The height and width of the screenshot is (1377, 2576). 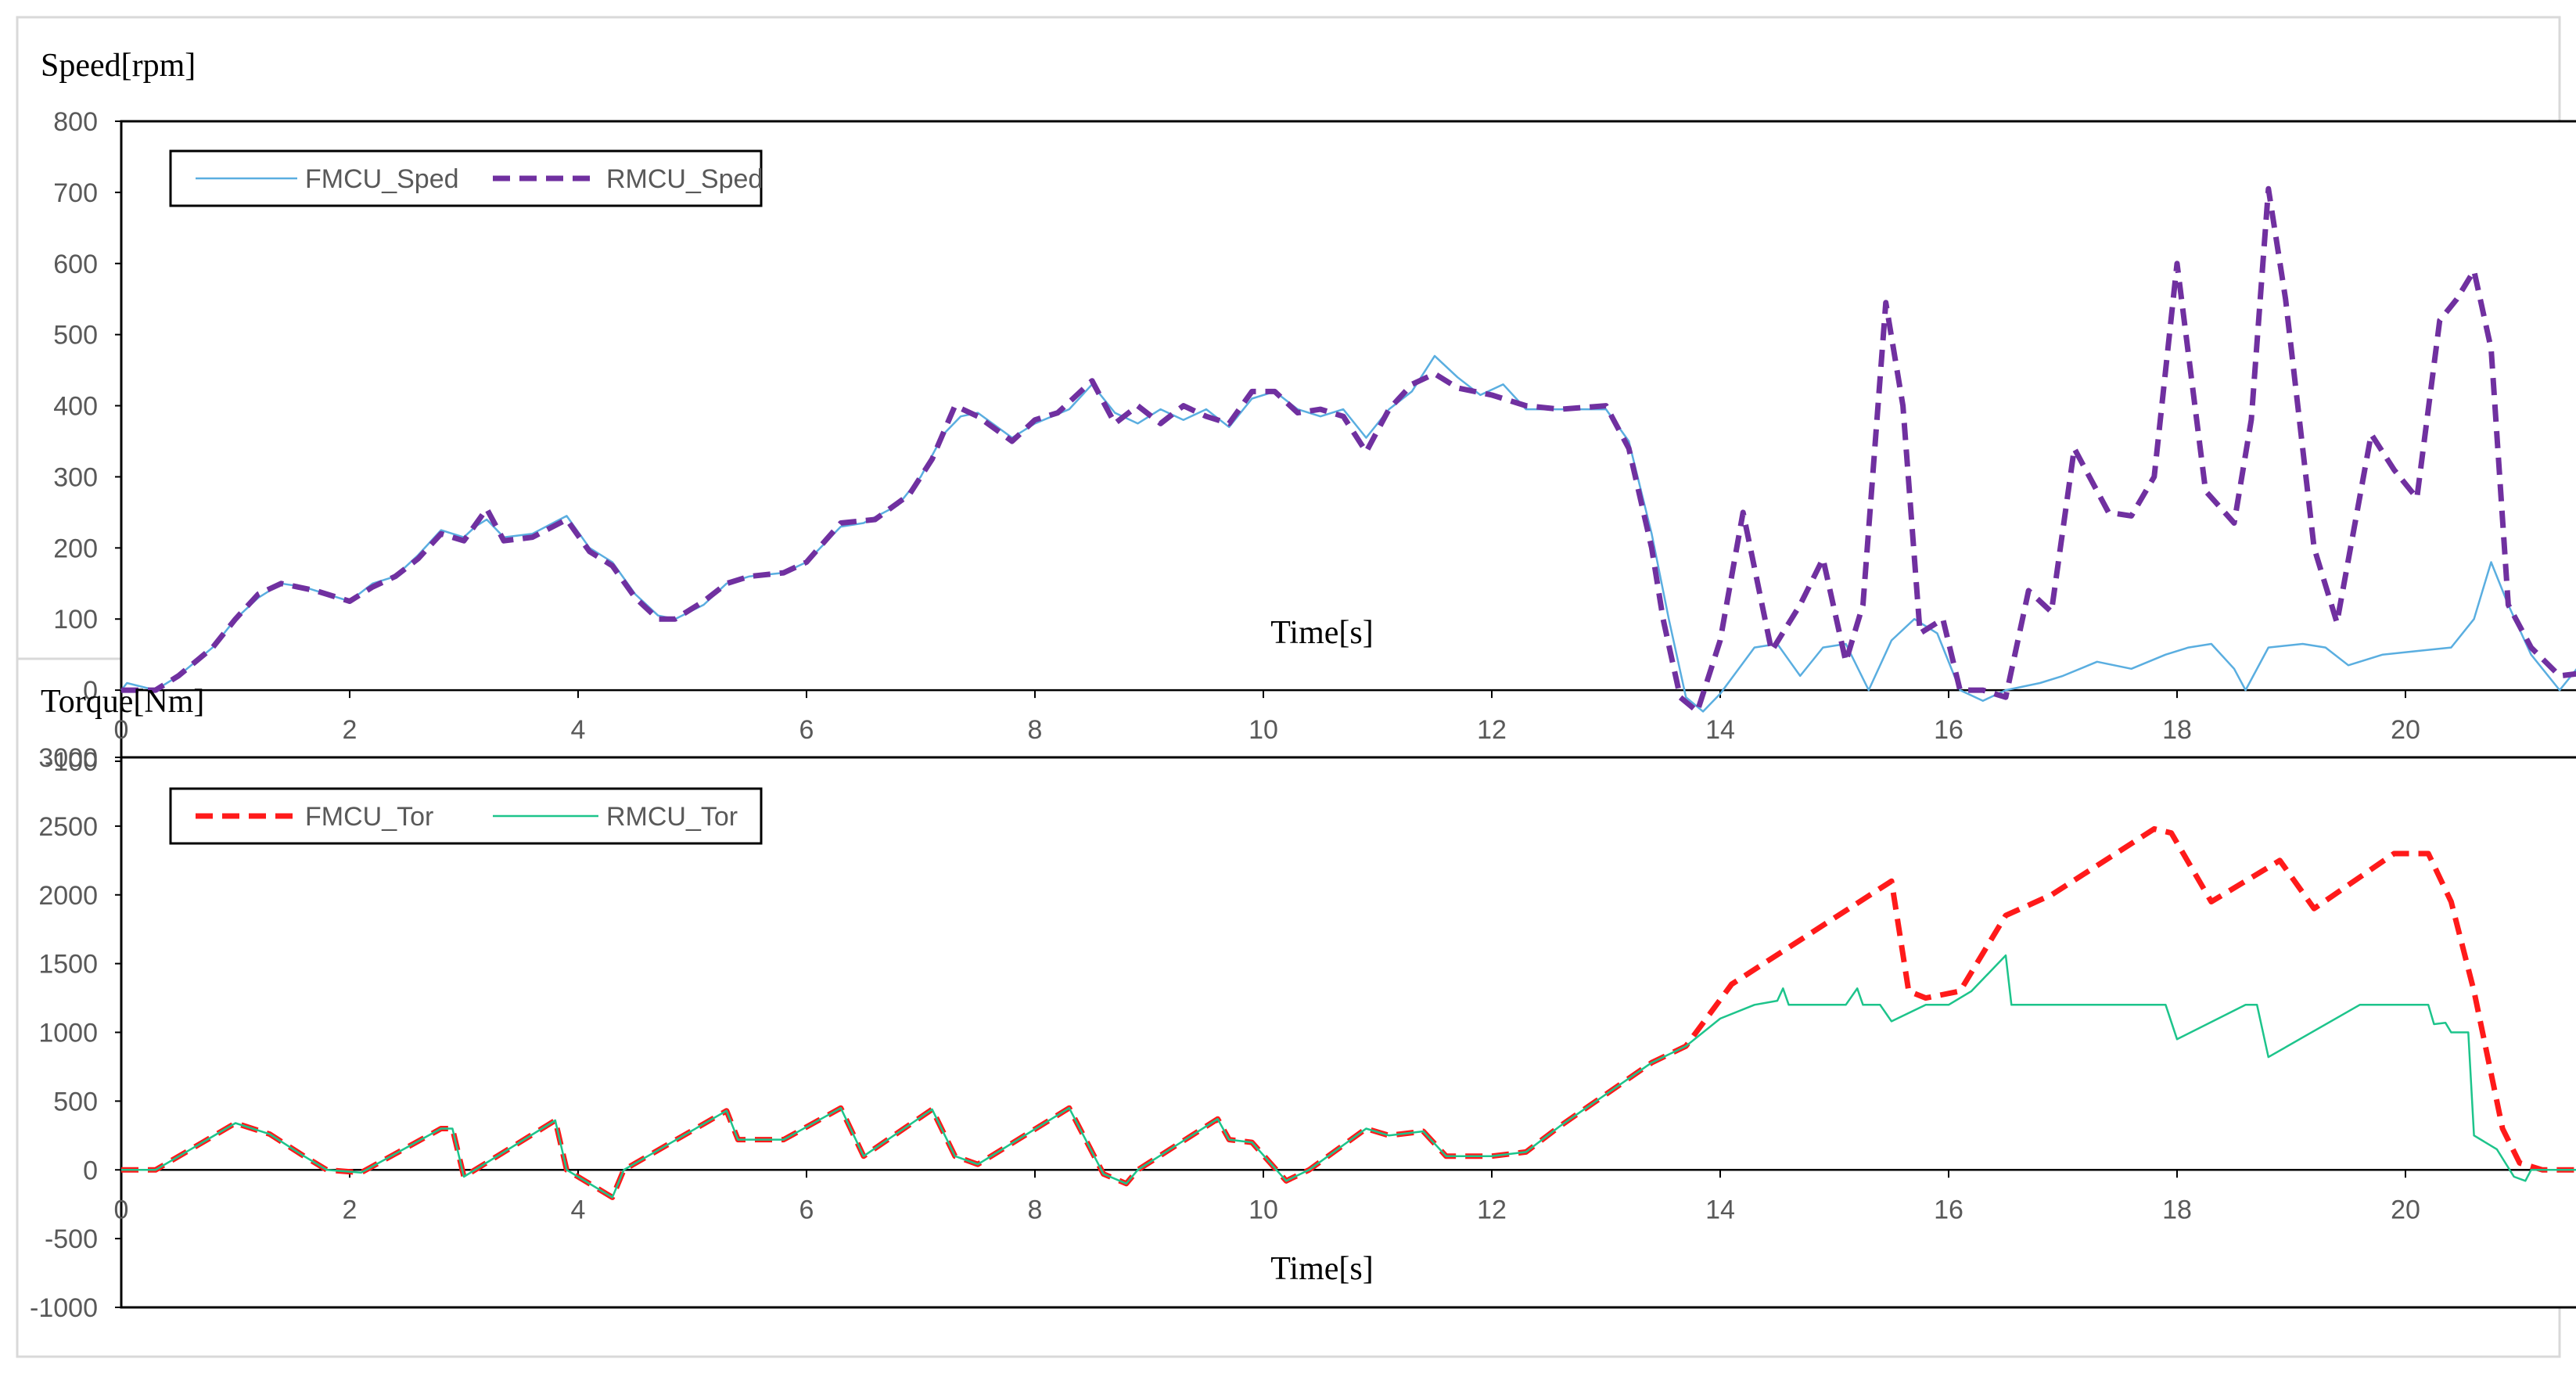 I want to click on chart-title: Torque[Nm], so click(x=123, y=702).